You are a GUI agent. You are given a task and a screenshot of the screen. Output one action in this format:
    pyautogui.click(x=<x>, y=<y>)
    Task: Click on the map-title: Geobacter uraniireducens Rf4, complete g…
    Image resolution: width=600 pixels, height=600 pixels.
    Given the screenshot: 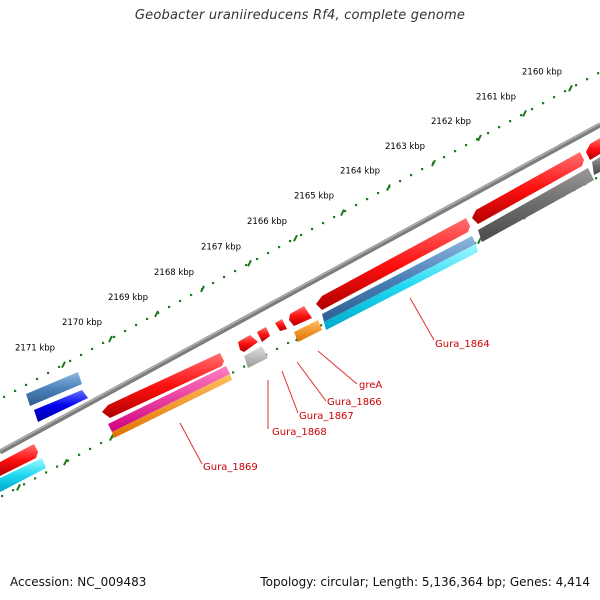 What is the action you would take?
    pyautogui.click(x=300, y=15)
    